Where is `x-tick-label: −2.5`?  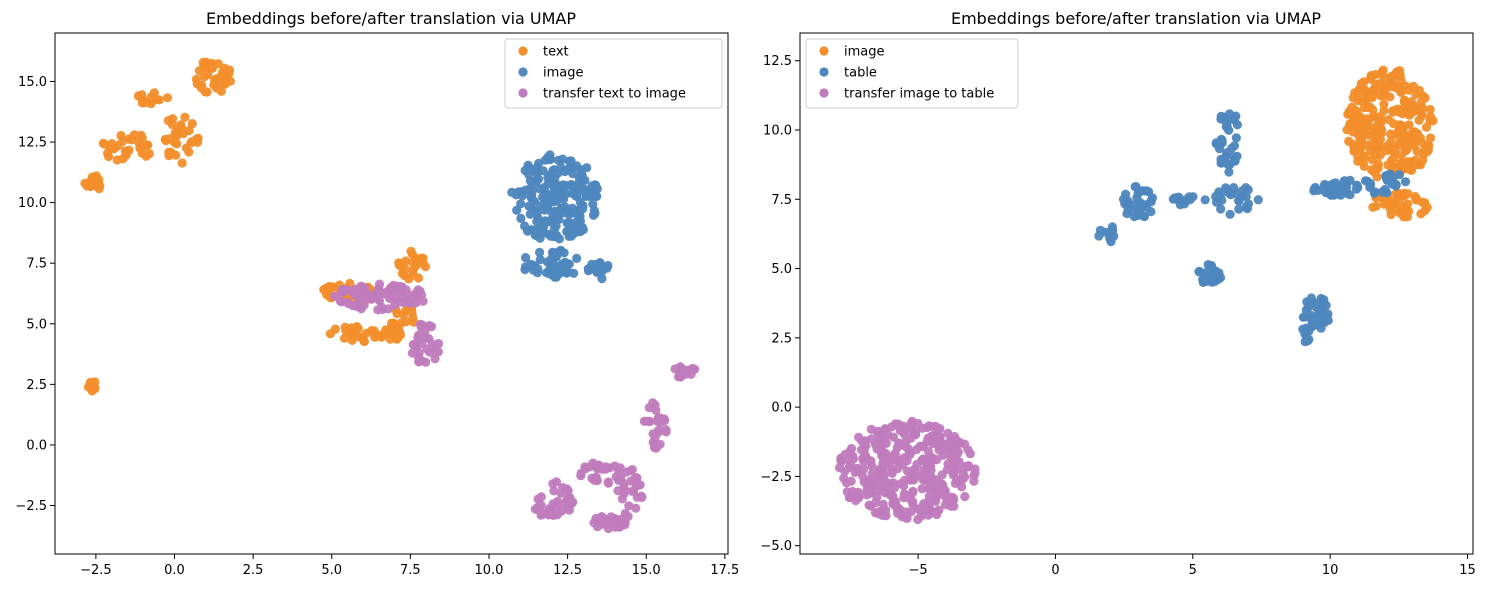
x-tick-label: −2.5 is located at coordinates (96, 570).